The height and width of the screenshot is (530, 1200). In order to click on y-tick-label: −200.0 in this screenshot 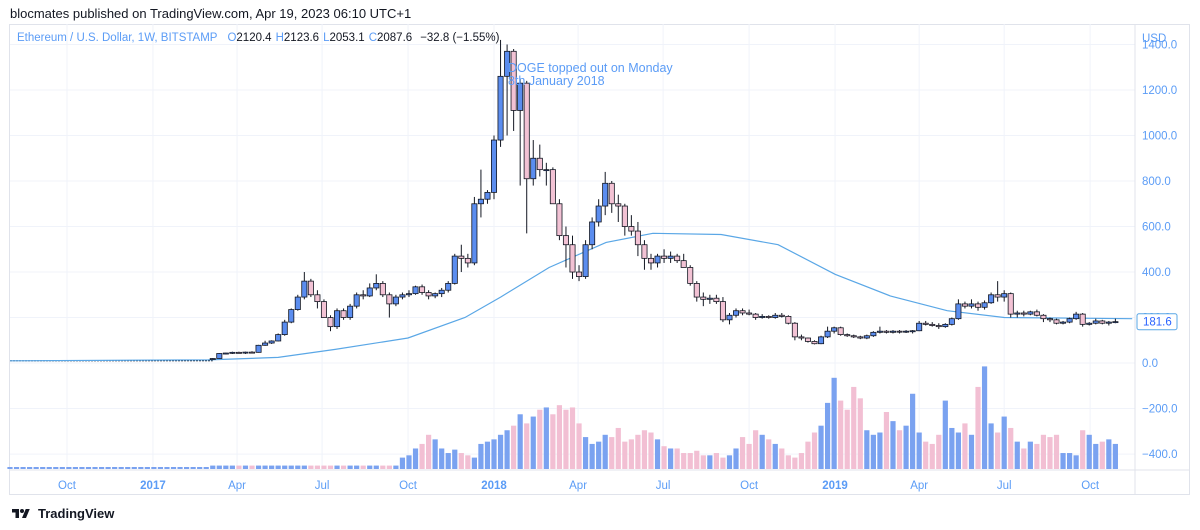, I will do `click(1160, 410)`.